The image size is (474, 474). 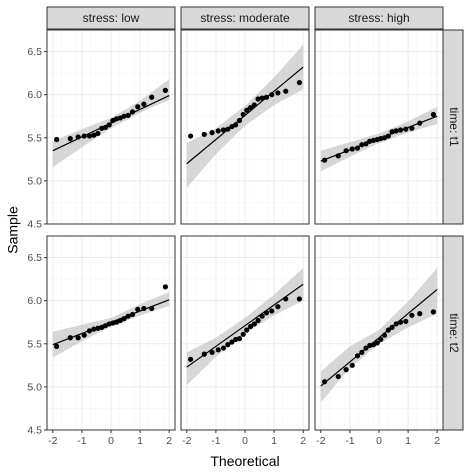 I want to click on col-strip-label: stress: high, so click(x=378, y=18).